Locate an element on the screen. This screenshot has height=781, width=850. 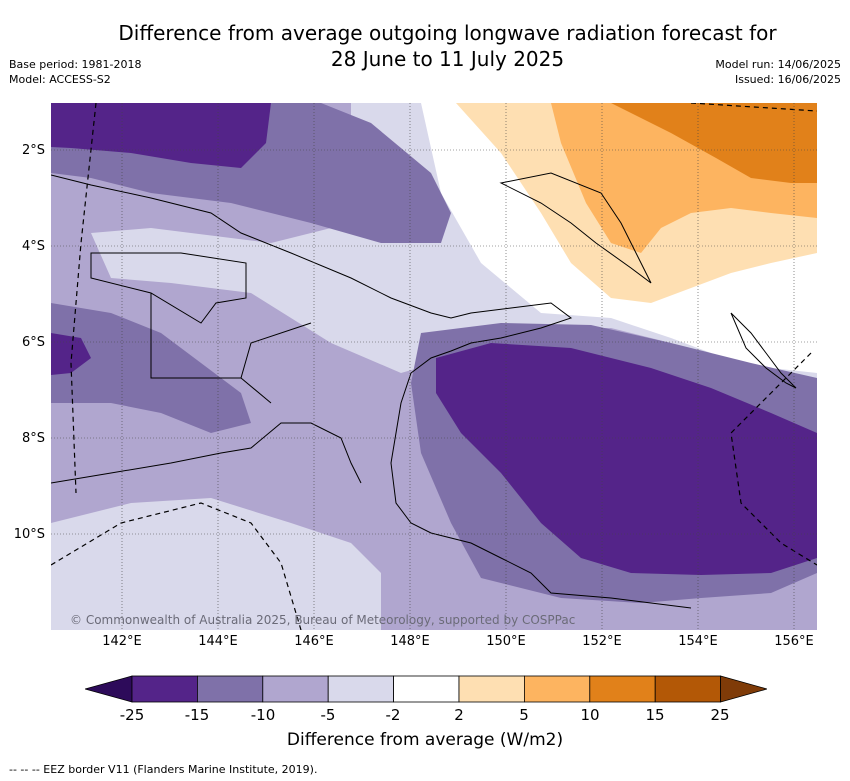
lat-label: 8°S is located at coordinates (33, 438).